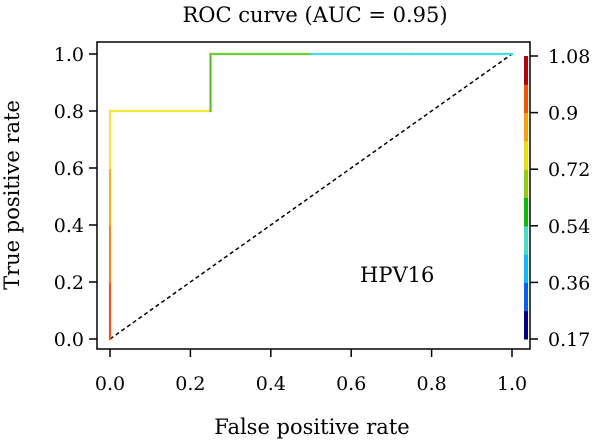 The width and height of the screenshot is (600, 441). Describe the element at coordinates (569, 57) in the screenshot. I see `colorbar-tick-label: 1.08` at that location.